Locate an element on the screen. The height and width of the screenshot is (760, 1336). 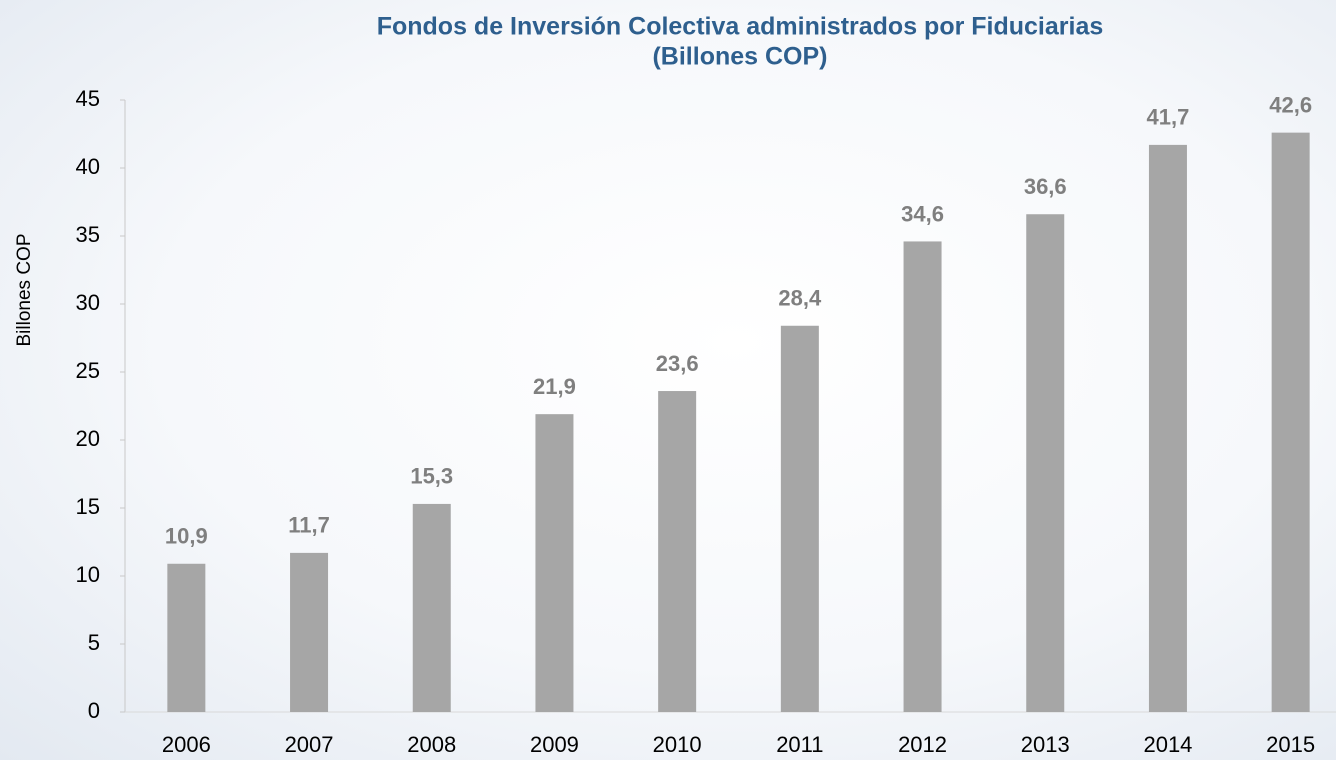
x-tick-label: 2014 is located at coordinates (1167, 744).